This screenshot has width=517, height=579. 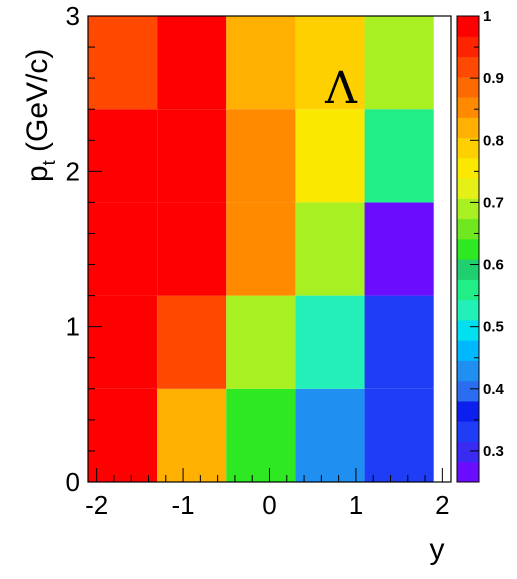 I want to click on colorbar-frame, so click(x=468, y=249).